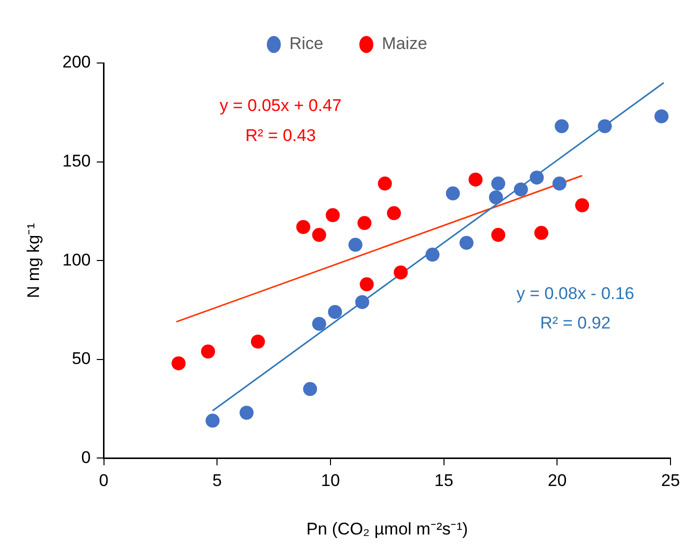 The height and width of the screenshot is (554, 686). I want to click on x-axis-title: Pn (CO₂ µmol m⁻²s⁻¹), so click(387, 528).